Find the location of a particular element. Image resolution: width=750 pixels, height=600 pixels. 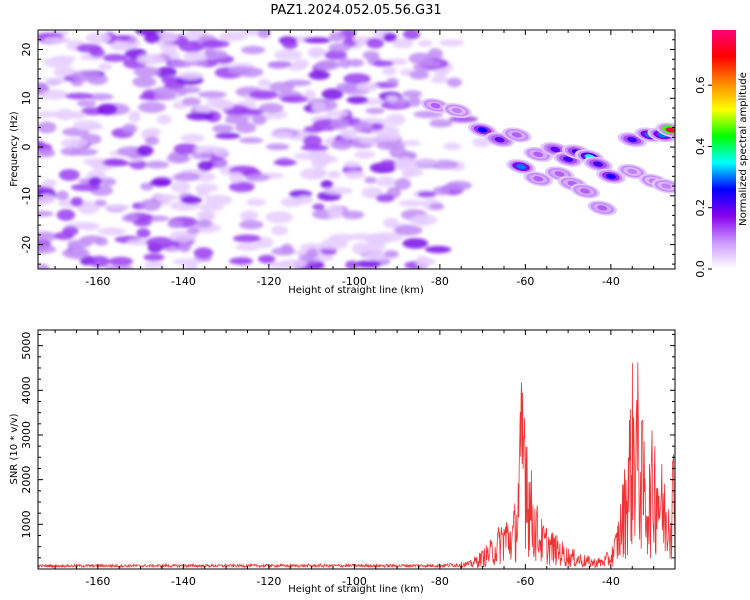

spectrogram-y-tick-label: 0 is located at coordinates (26, 147).